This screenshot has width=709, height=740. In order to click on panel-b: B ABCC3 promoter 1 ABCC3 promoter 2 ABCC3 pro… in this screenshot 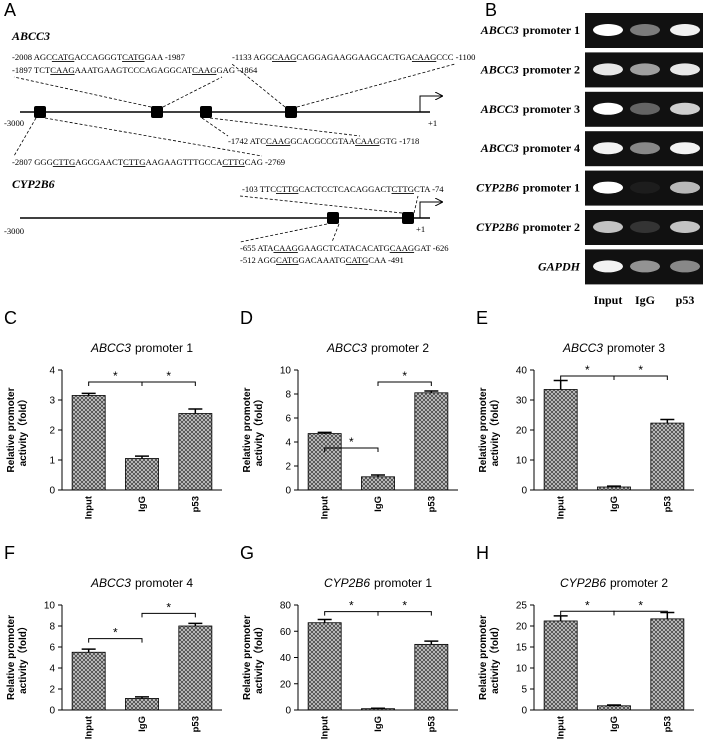, I will do `click(589, 153)`.